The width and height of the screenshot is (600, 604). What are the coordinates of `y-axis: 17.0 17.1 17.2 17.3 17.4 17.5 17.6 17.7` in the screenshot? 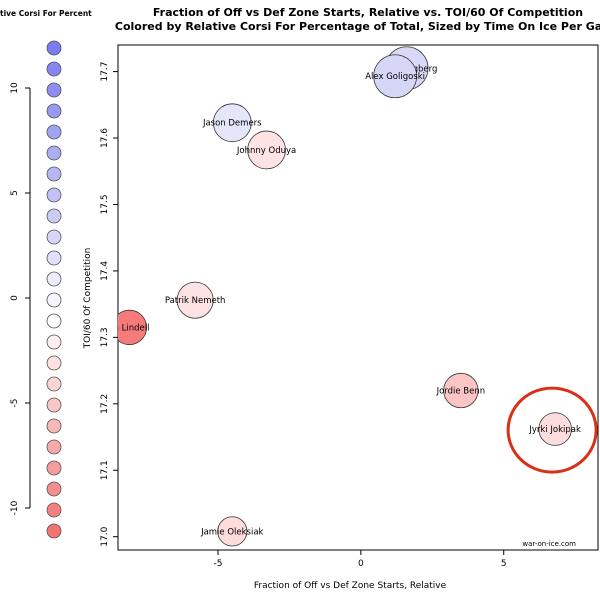 It's located at (109, 304).